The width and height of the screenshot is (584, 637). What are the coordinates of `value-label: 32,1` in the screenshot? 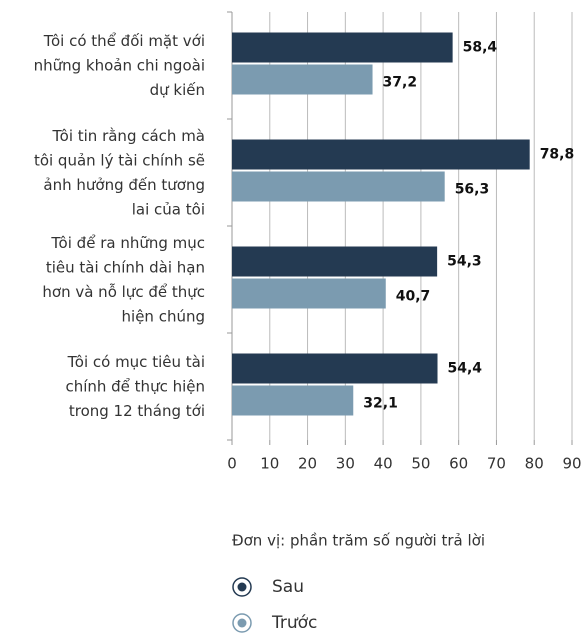 It's located at (380, 404).